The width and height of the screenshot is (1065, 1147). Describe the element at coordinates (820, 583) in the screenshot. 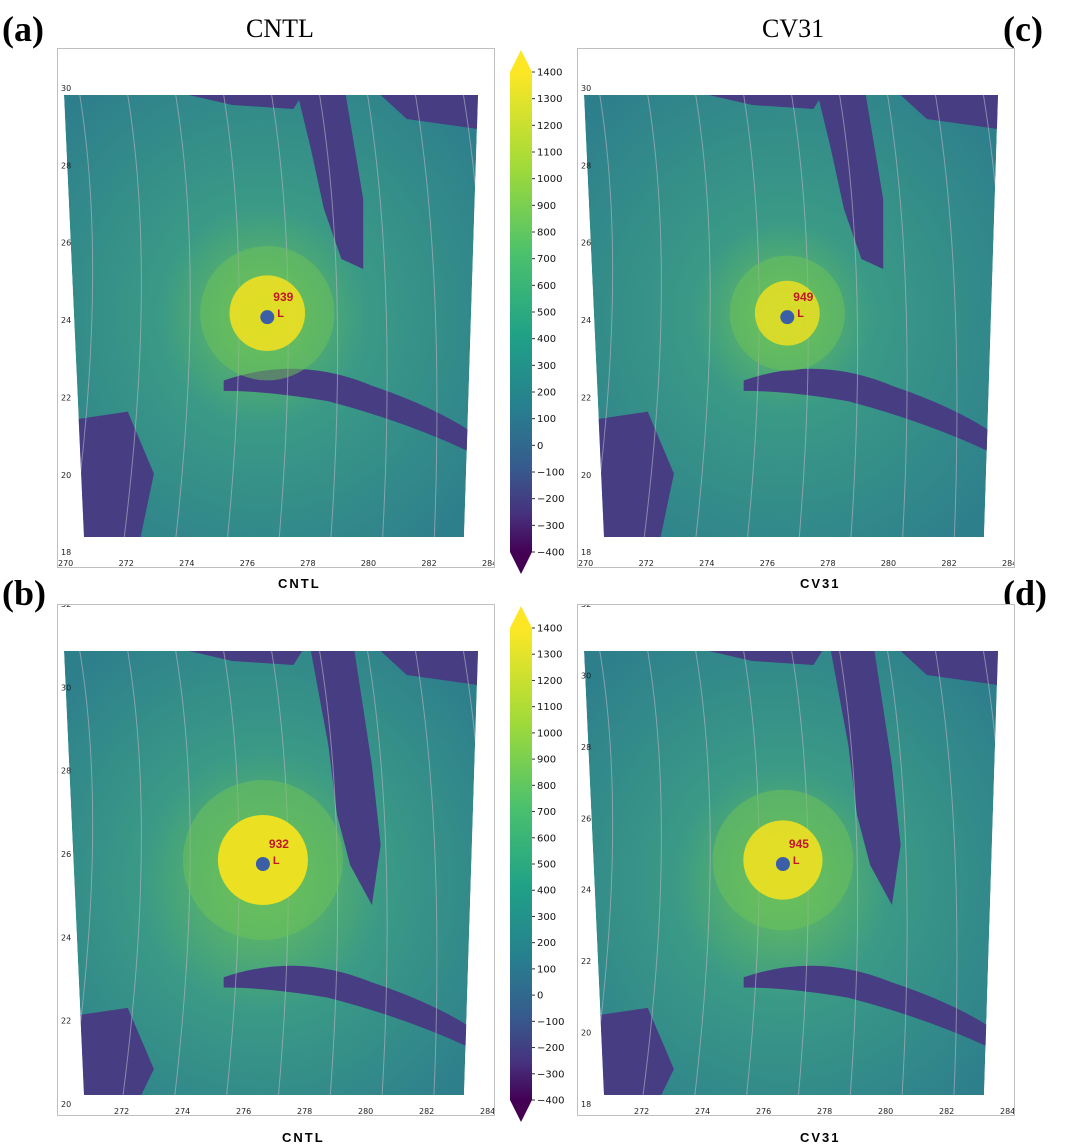

I see `panel-title-c: CV31` at that location.